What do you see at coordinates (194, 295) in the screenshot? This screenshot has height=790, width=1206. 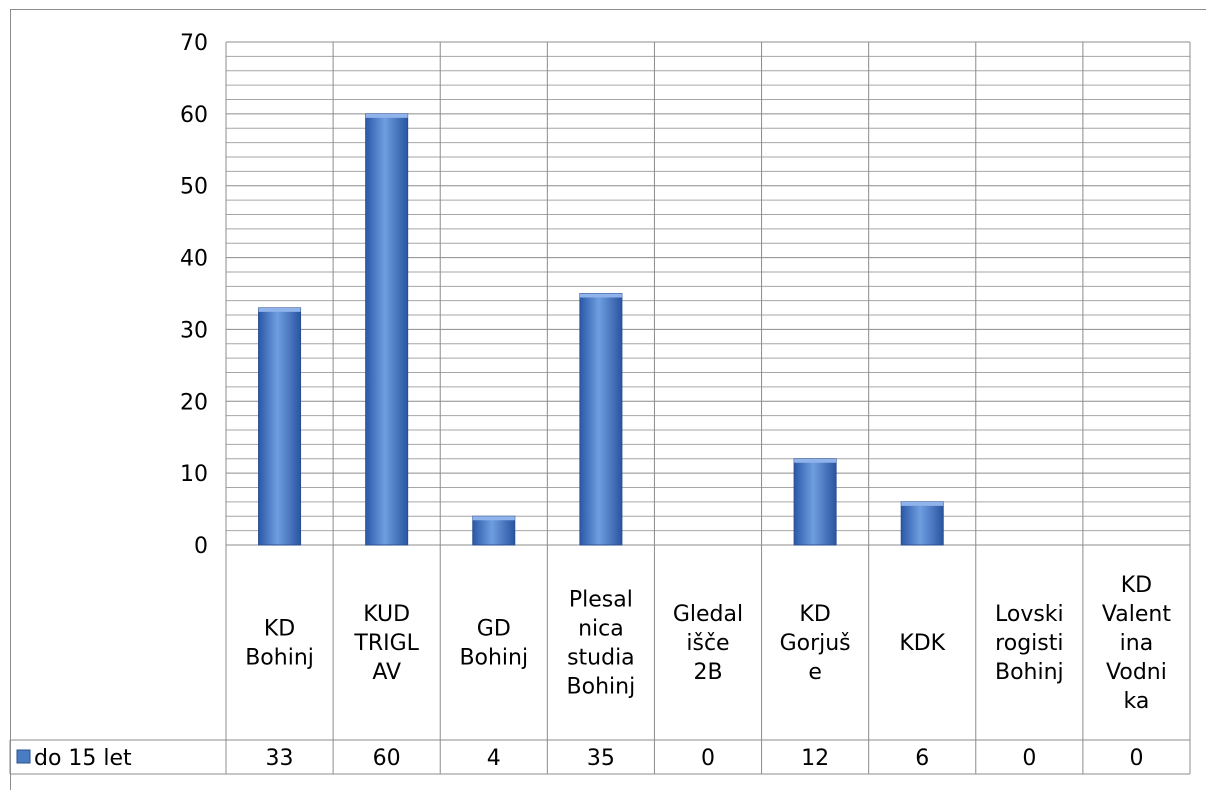 I see `y-axis-ticks: 0 10 20 30 40 50 60 70` at bounding box center [194, 295].